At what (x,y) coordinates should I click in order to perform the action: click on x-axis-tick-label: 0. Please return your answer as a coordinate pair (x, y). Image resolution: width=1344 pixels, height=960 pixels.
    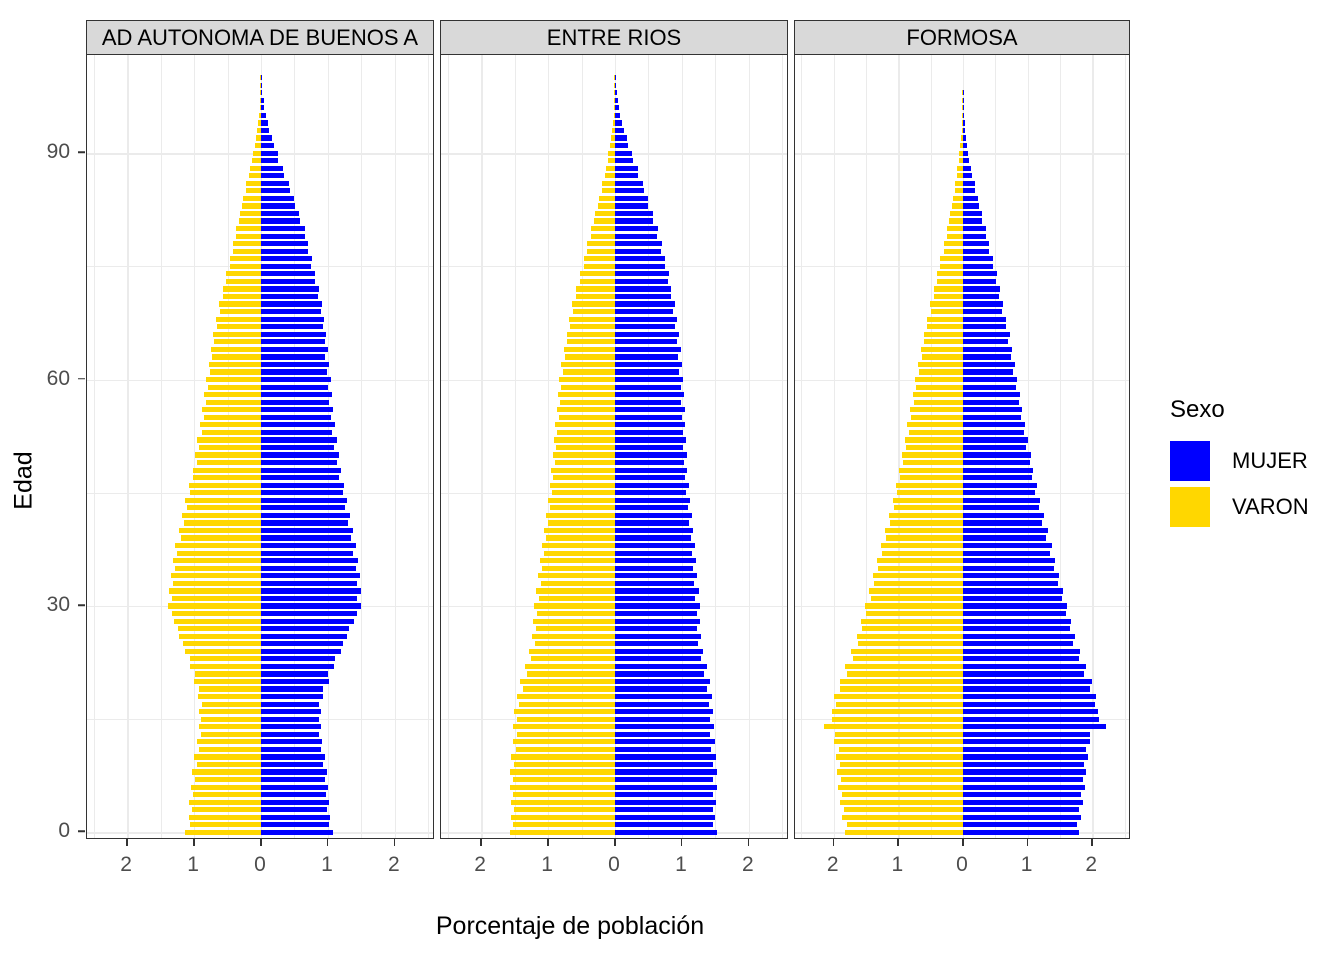
    Looking at the image, I should click on (260, 864).